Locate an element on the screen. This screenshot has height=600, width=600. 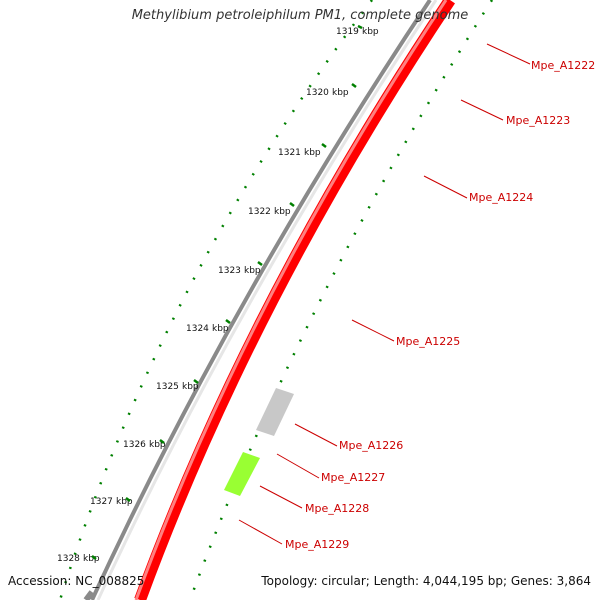
gene-label-mpe-a1225: Mpe_A1225 is located at coordinates (428, 341).